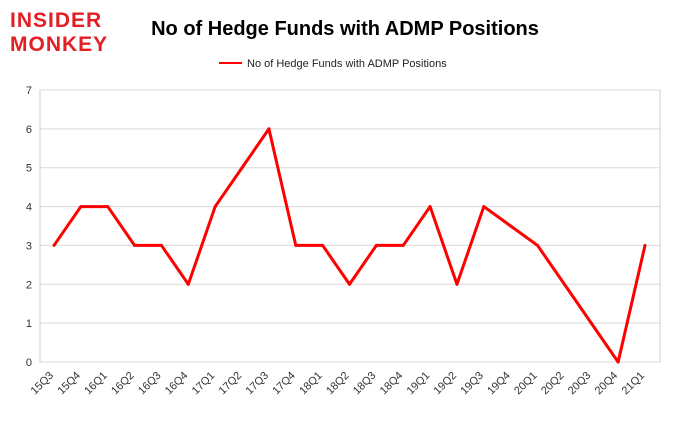 The height and width of the screenshot is (433, 680). I want to click on y-axis-ticks: 0 1 2 3 4 5 6 7, so click(29, 227).